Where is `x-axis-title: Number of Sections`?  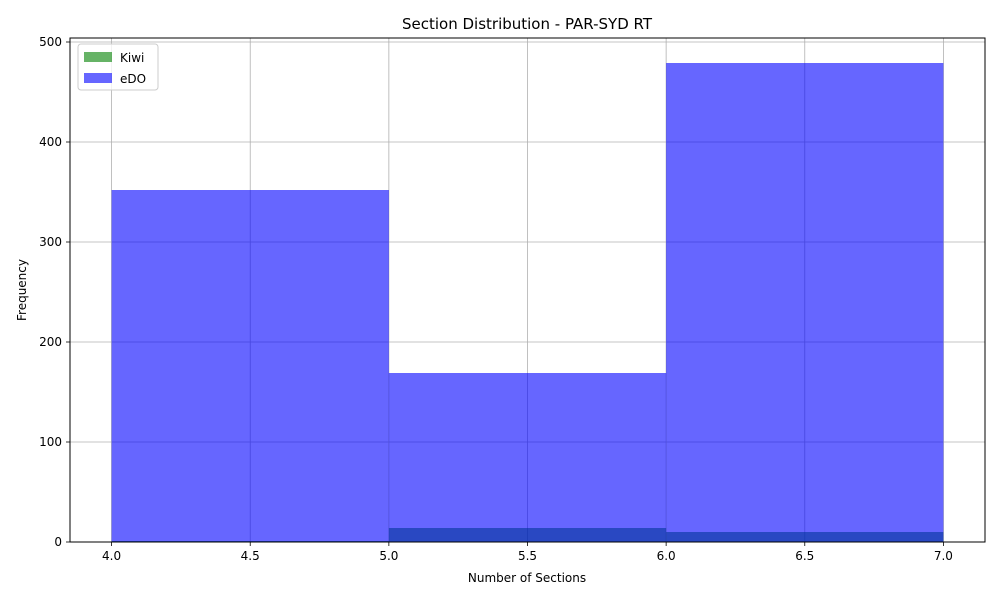 x-axis-title: Number of Sections is located at coordinates (527, 578).